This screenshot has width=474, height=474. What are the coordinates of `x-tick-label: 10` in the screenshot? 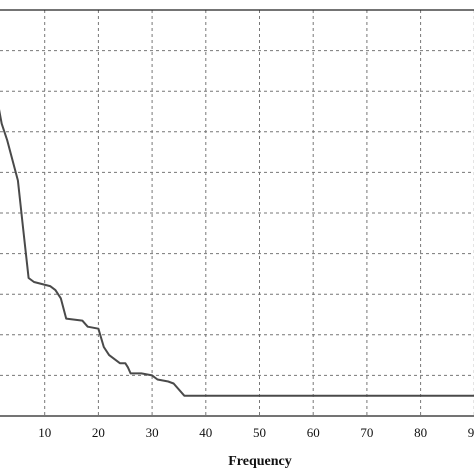 It's located at (44, 432).